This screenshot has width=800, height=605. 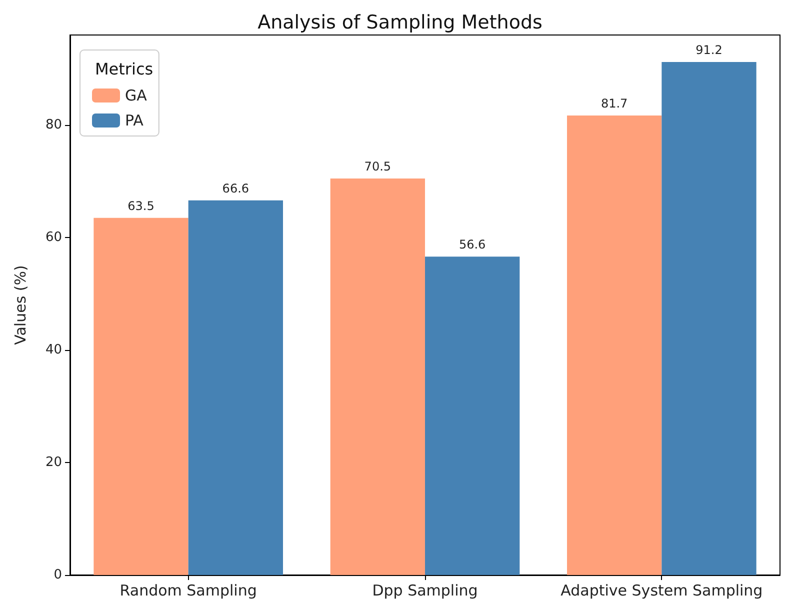 What do you see at coordinates (124, 69) in the screenshot?
I see `legend-title: Metrics` at bounding box center [124, 69].